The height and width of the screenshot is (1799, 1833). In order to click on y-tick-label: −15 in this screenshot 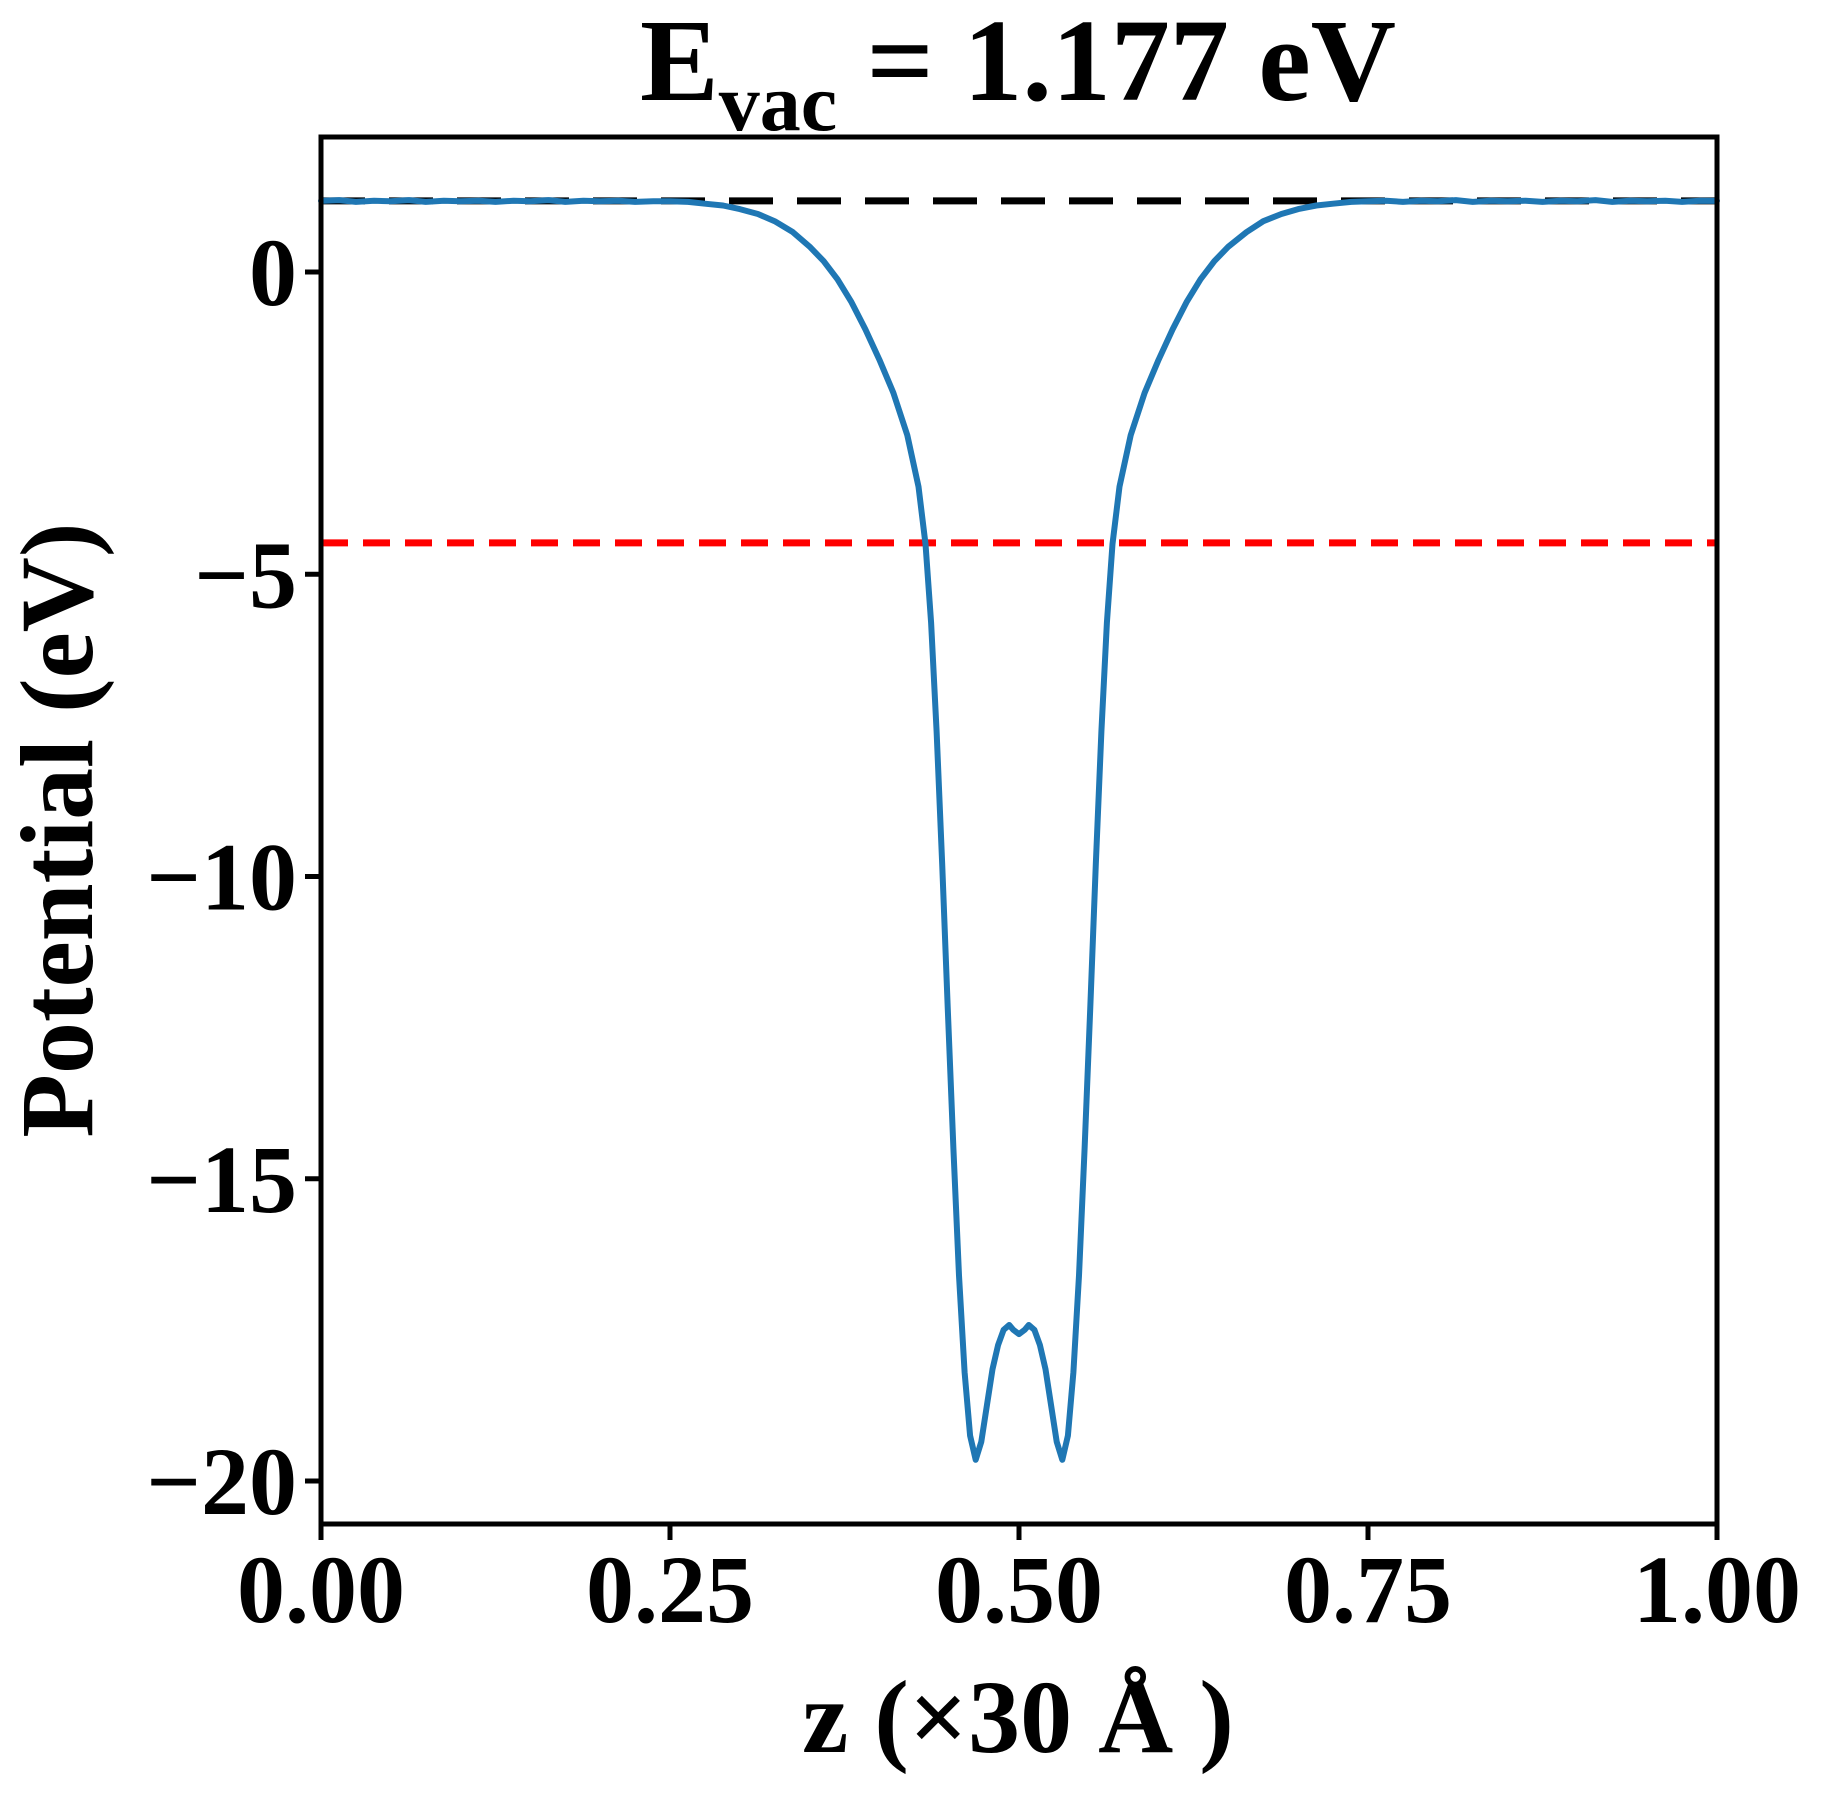, I will do `click(221, 1179)`.